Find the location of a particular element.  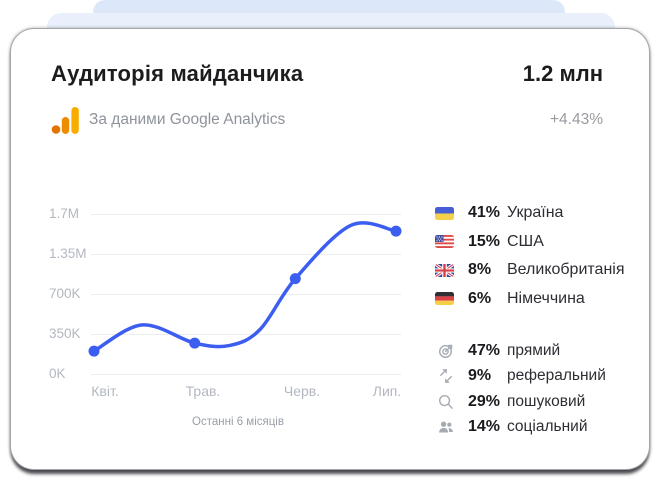

card-subheader: За даними Google Analytics +4.43% is located at coordinates (327, 120).